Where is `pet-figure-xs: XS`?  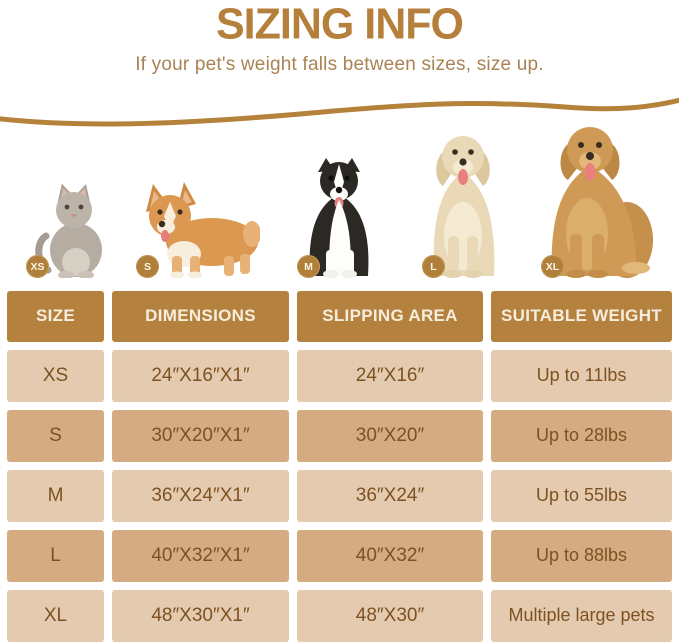
pet-figure-xs: XS is located at coordinates (70, 230).